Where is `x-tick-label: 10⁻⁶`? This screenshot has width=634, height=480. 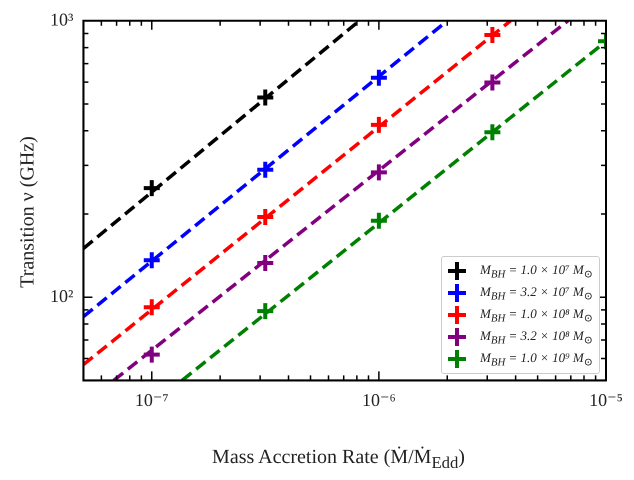
x-tick-label: 10⁻⁶ is located at coordinates (379, 400).